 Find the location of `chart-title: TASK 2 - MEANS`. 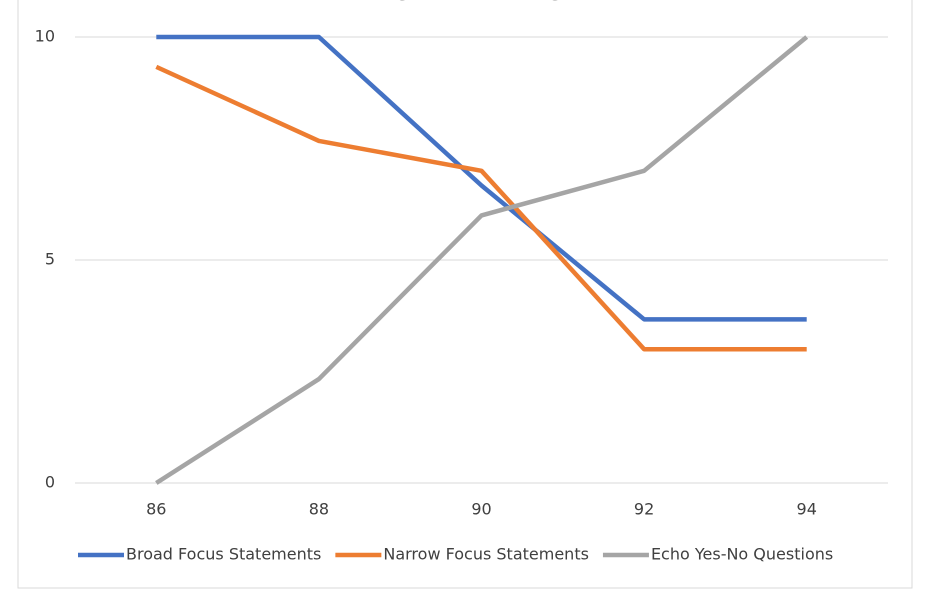

chart-title: TASK 2 - MEANS is located at coordinates (464, 3).